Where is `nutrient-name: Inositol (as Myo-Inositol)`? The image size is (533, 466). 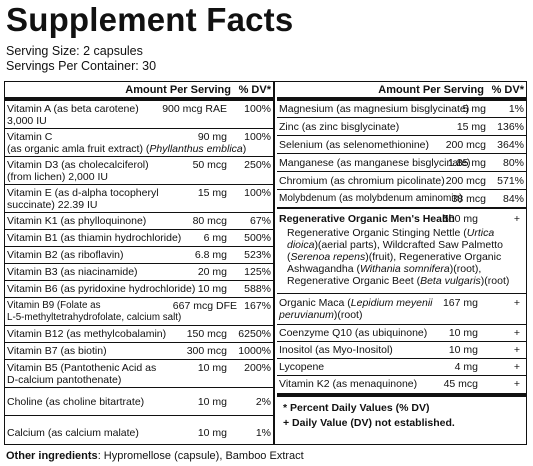 nutrient-name: Inositol (as Myo-Inositol) is located at coordinates (336, 350).